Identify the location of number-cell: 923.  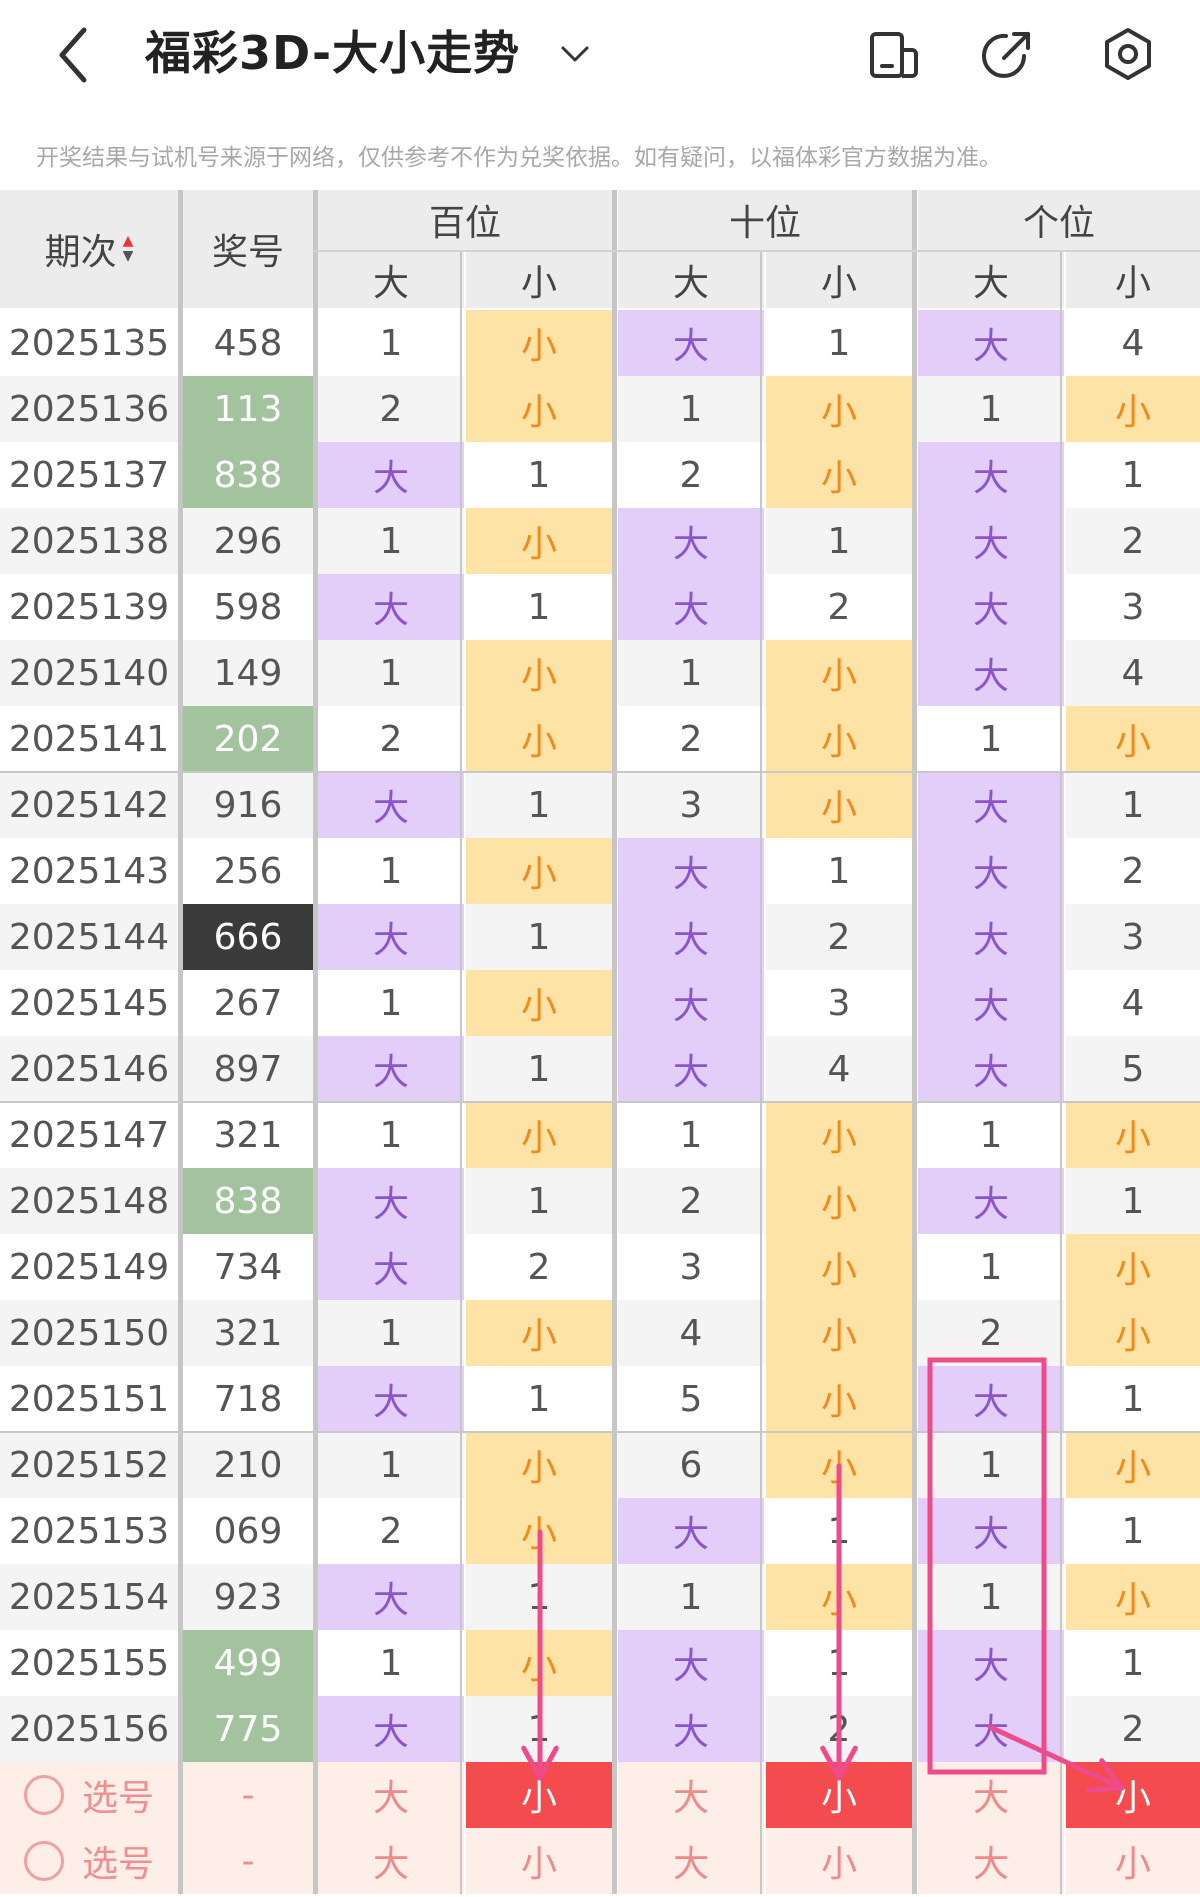
(248, 1597).